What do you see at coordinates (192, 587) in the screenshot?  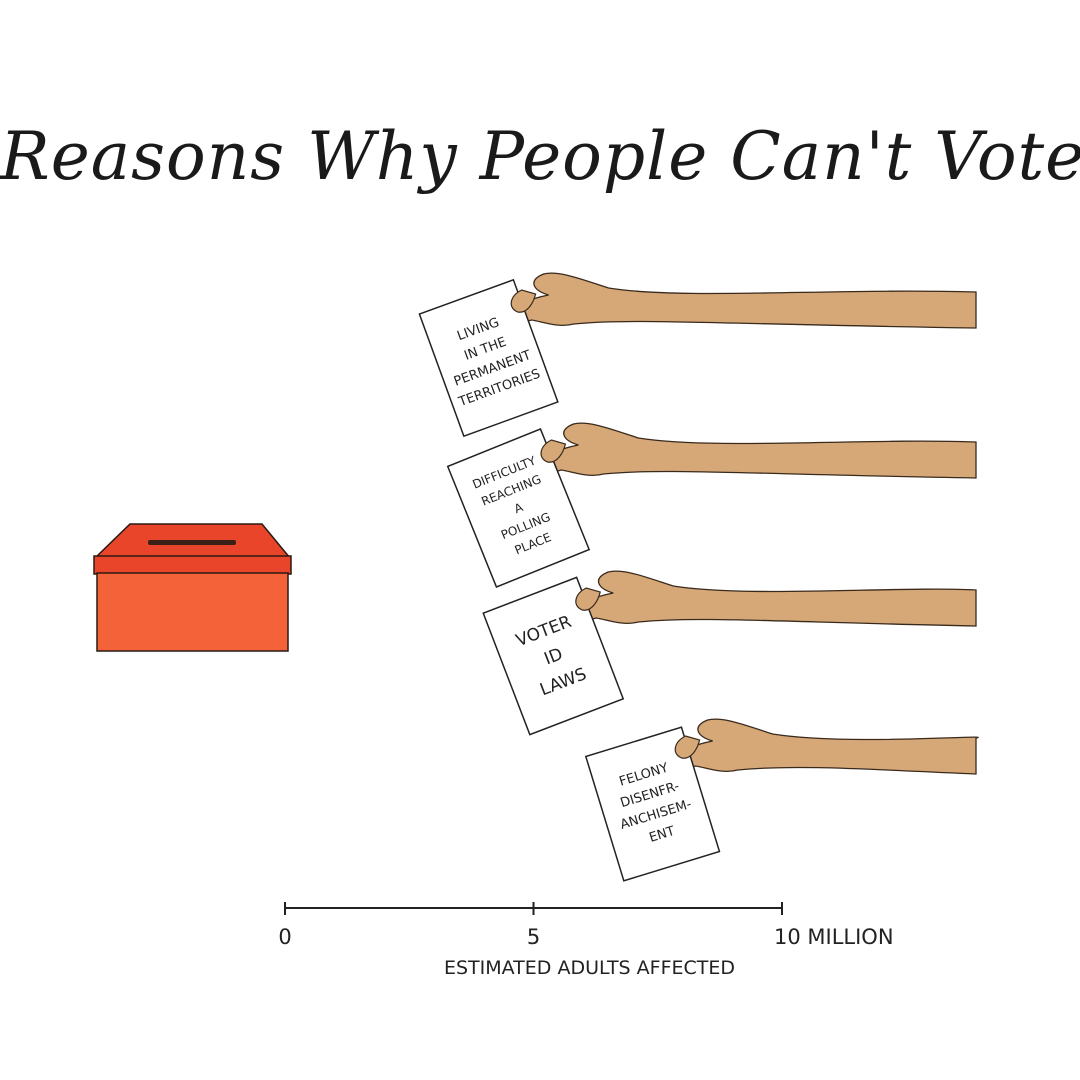 I see `ballot-box-icon` at bounding box center [192, 587].